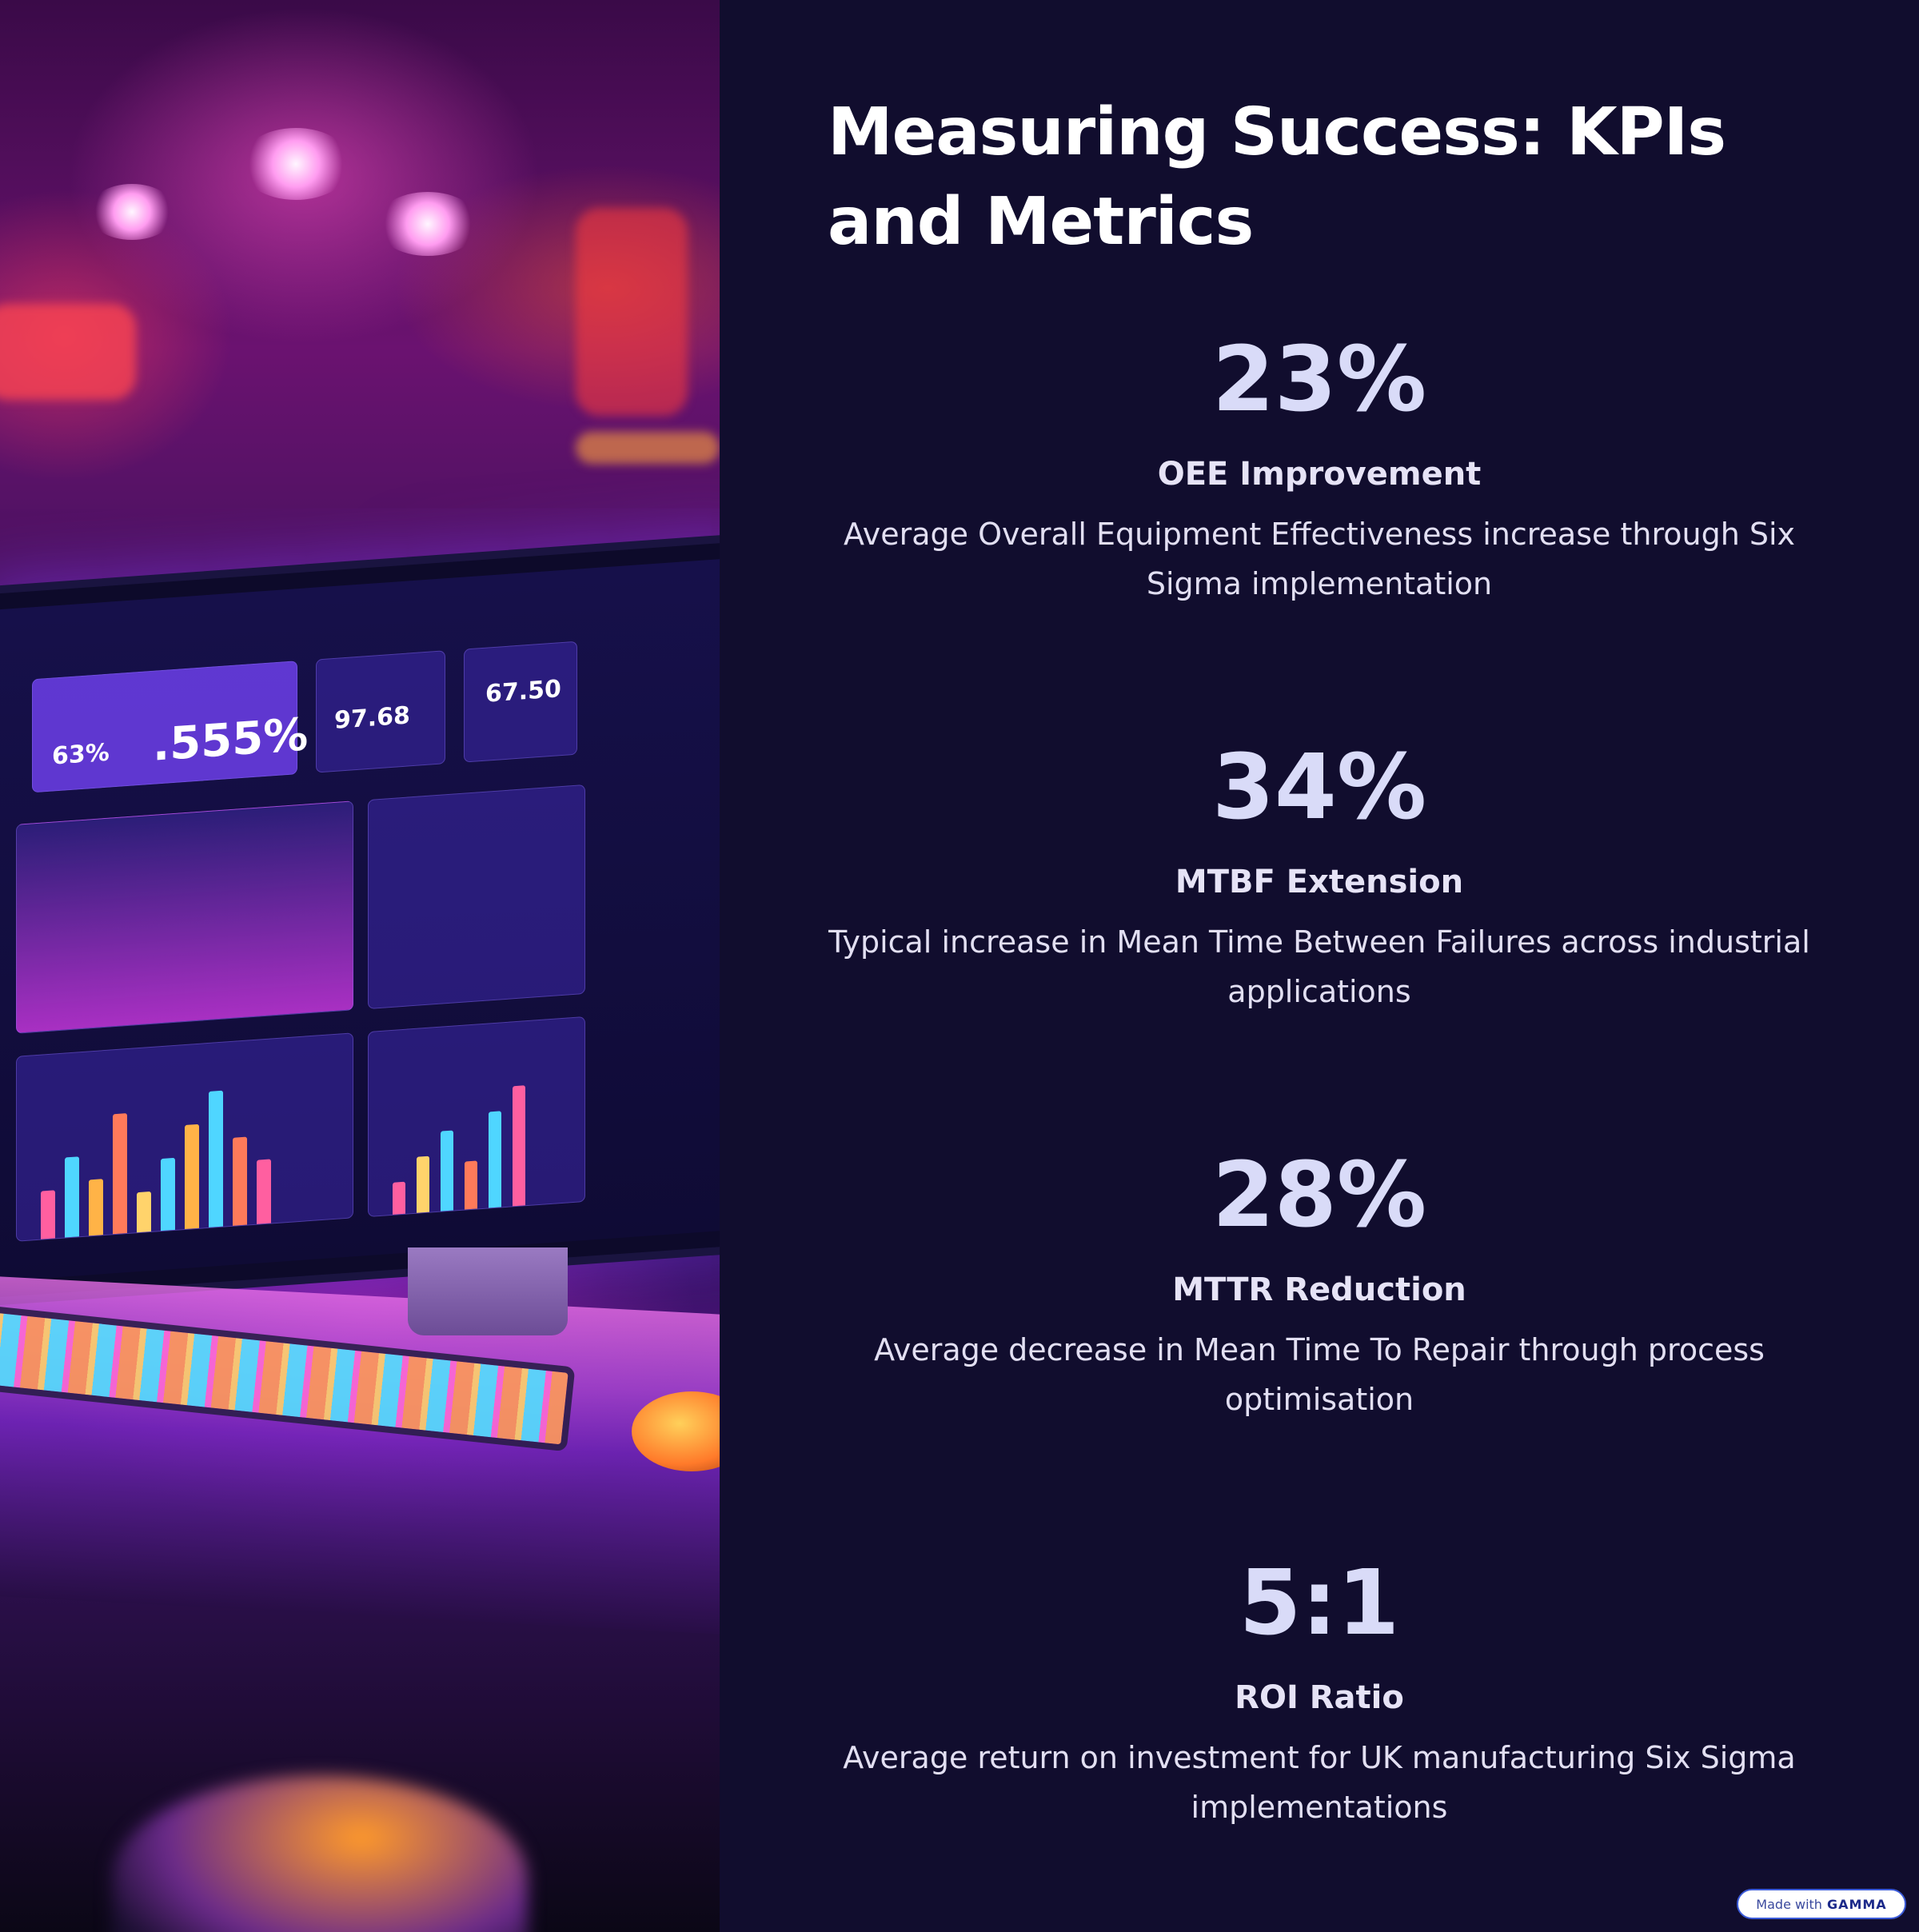  I want to click on dashboard-kpi-value: 63%, so click(81, 754).